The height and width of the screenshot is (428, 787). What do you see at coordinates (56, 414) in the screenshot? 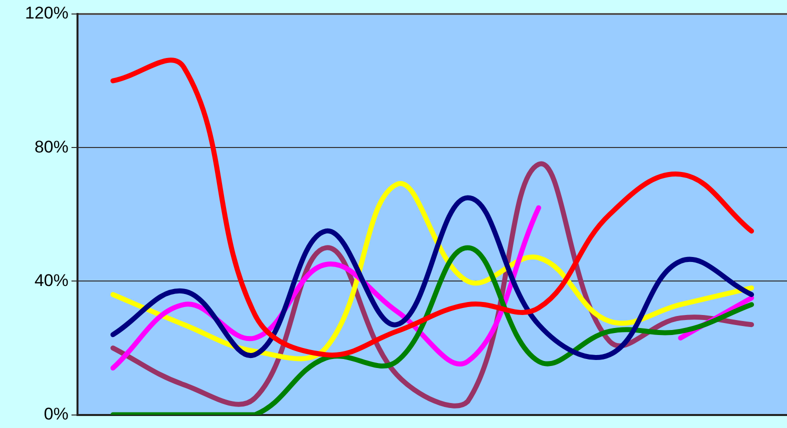
I see `y-tick-label: 0%` at bounding box center [56, 414].